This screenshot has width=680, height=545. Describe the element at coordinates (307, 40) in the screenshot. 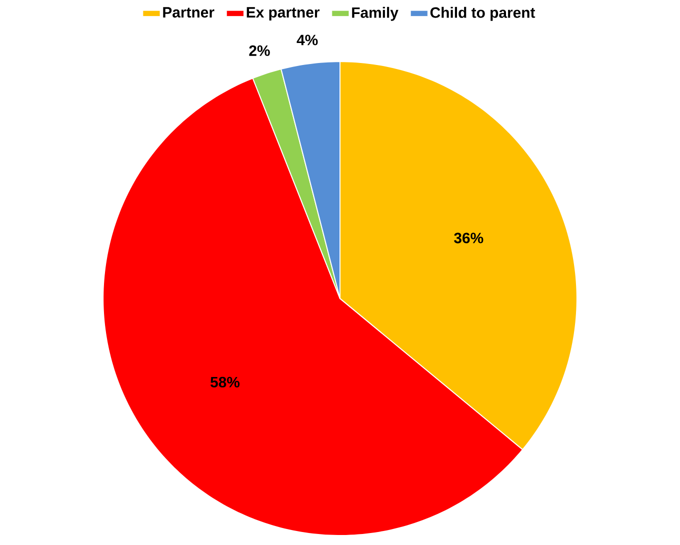

I see `data-label: 4%` at that location.